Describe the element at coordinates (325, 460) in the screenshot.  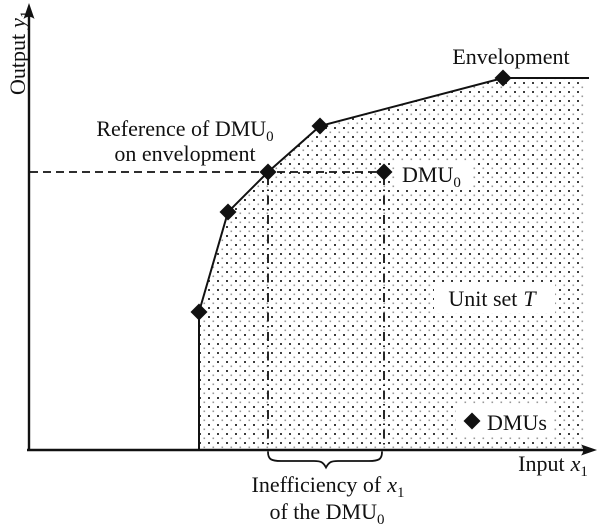
I see `inefficiency-brace` at that location.